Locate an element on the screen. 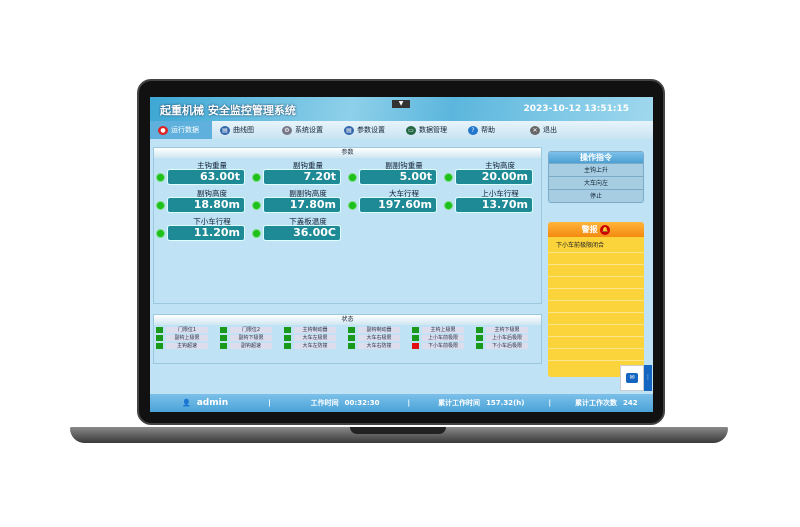 The height and width of the screenshot is (527, 800). status-label: 门限位2 is located at coordinates (251, 330).